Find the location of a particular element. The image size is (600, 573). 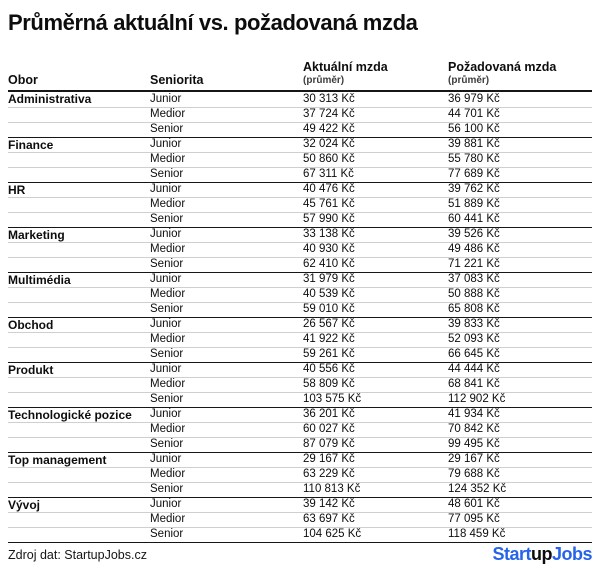

table-row: Obchod Junior 26 567 Kč 39 833 Kč is located at coordinates (300, 324).